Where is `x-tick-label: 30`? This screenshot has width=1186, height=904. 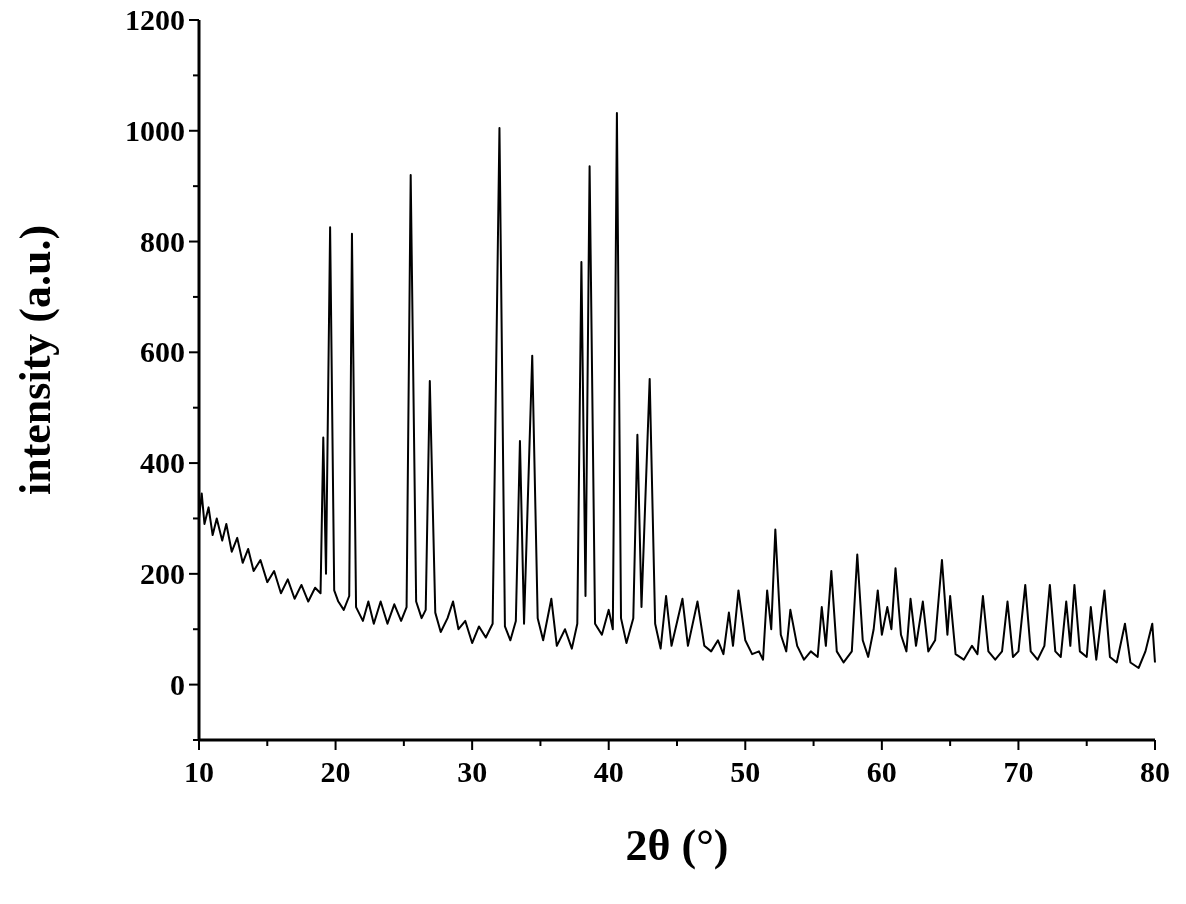 x-tick-label: 30 is located at coordinates (472, 771).